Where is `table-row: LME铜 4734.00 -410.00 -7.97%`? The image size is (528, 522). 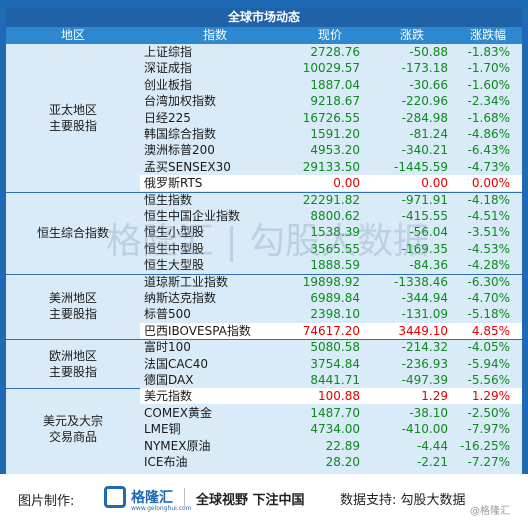
table-row: LME铜 4734.00 -410.00 -7.97% is located at coordinates (331, 429).